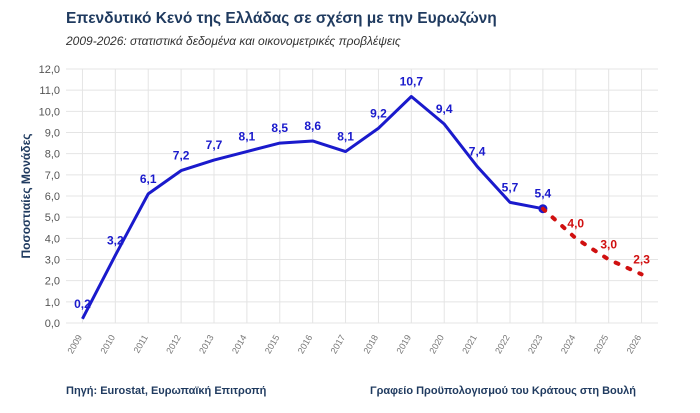 The height and width of the screenshot is (413, 700). I want to click on data-label: 7,7, so click(214, 145).